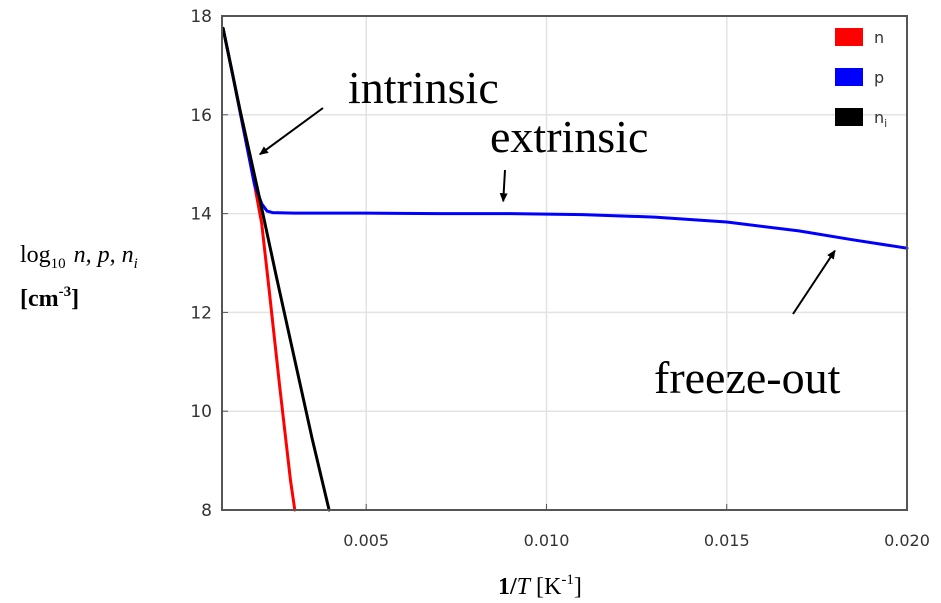 This screenshot has height=603, width=941. I want to click on y-tick-label: 12, so click(201, 313).